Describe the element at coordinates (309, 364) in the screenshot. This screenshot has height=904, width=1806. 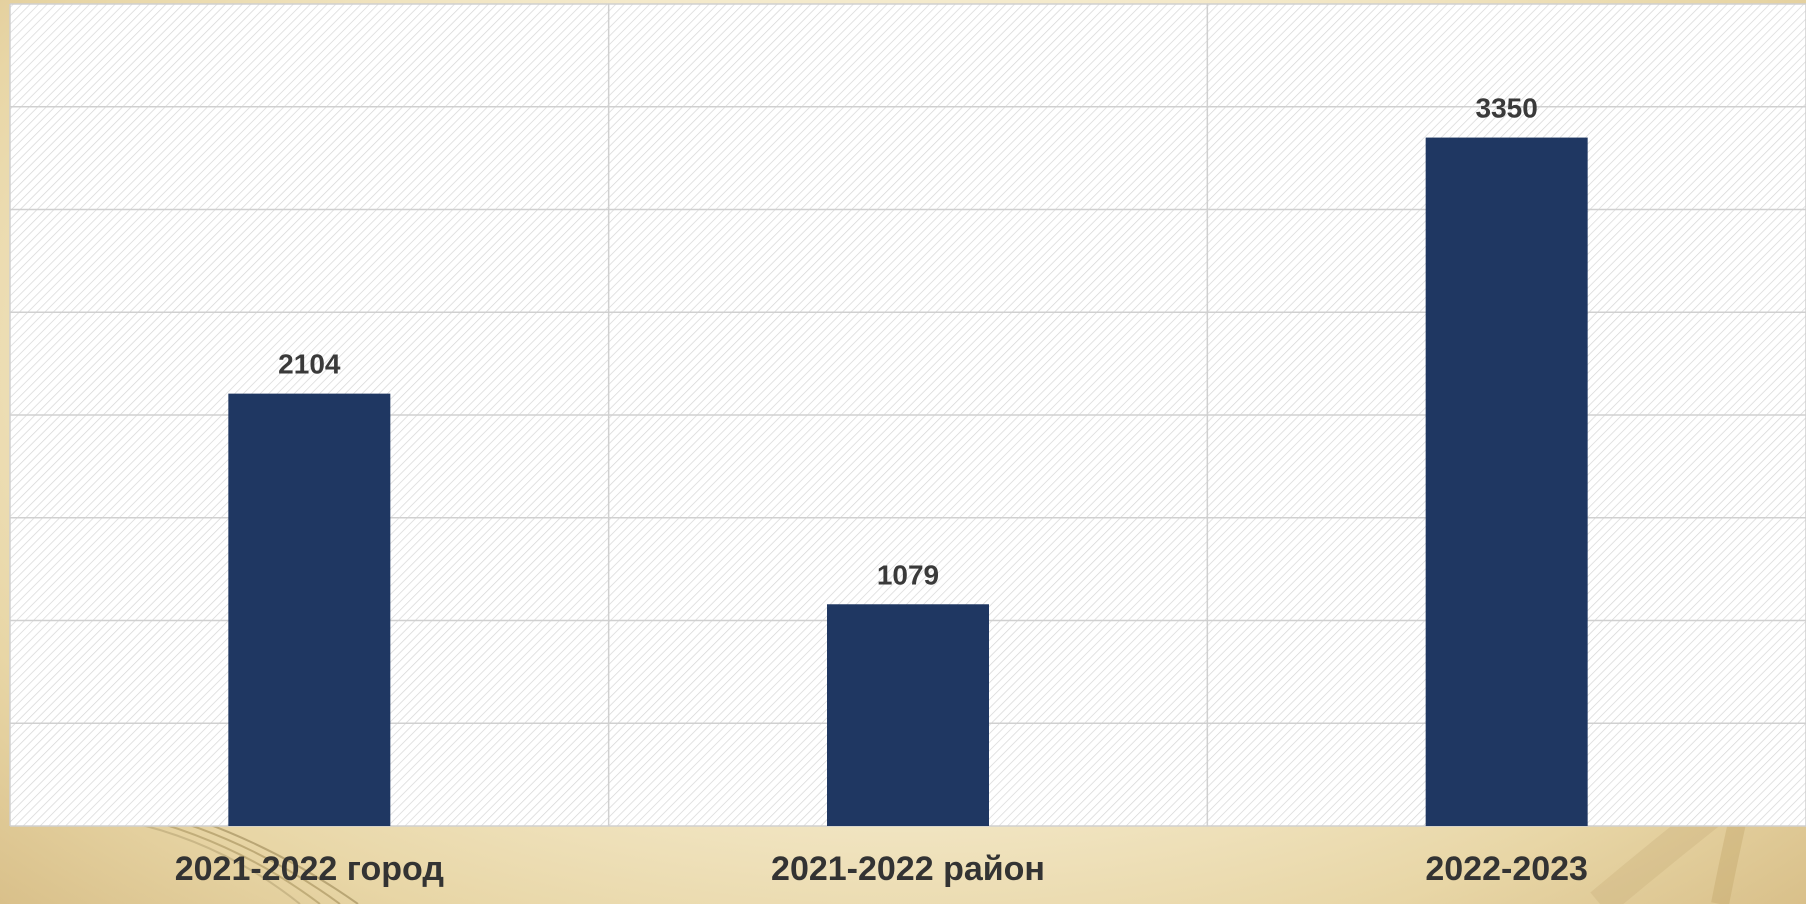
I see `data-label-1: 2104` at that location.